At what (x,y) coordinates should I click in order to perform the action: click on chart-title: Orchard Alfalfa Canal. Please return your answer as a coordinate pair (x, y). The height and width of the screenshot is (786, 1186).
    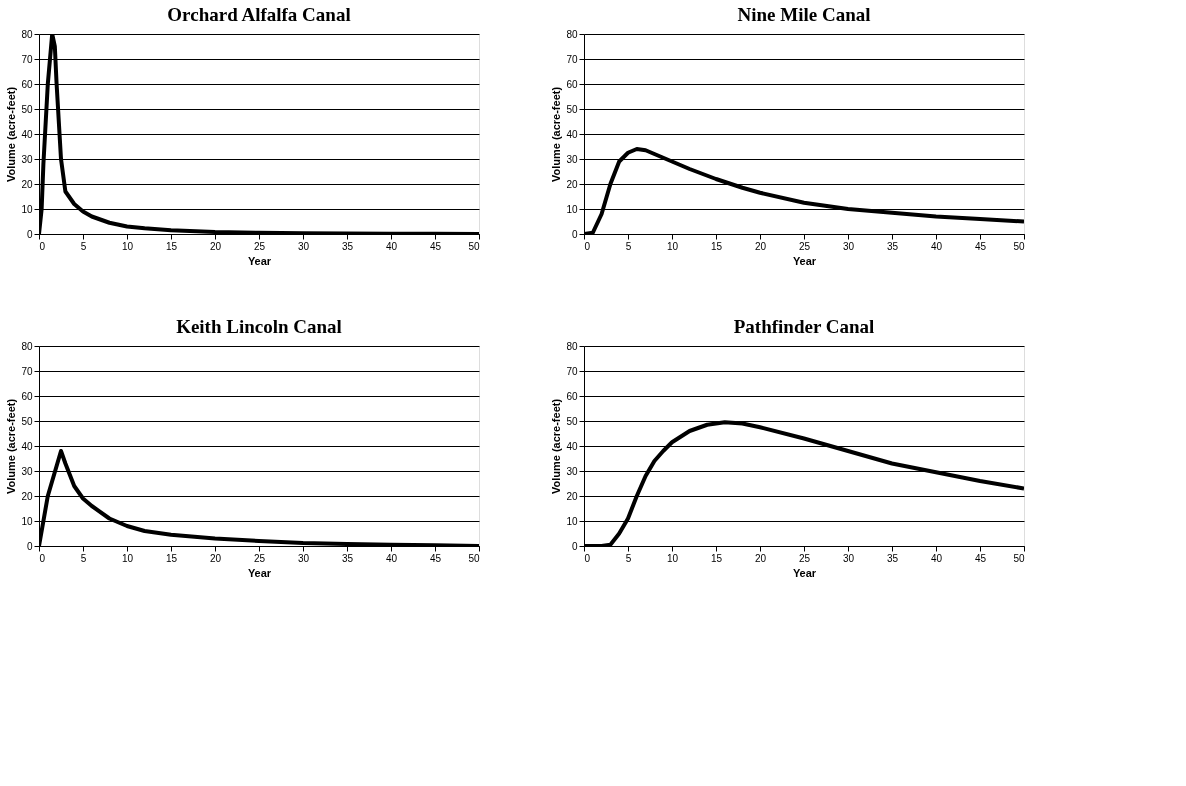
    Looking at the image, I should click on (259, 14).